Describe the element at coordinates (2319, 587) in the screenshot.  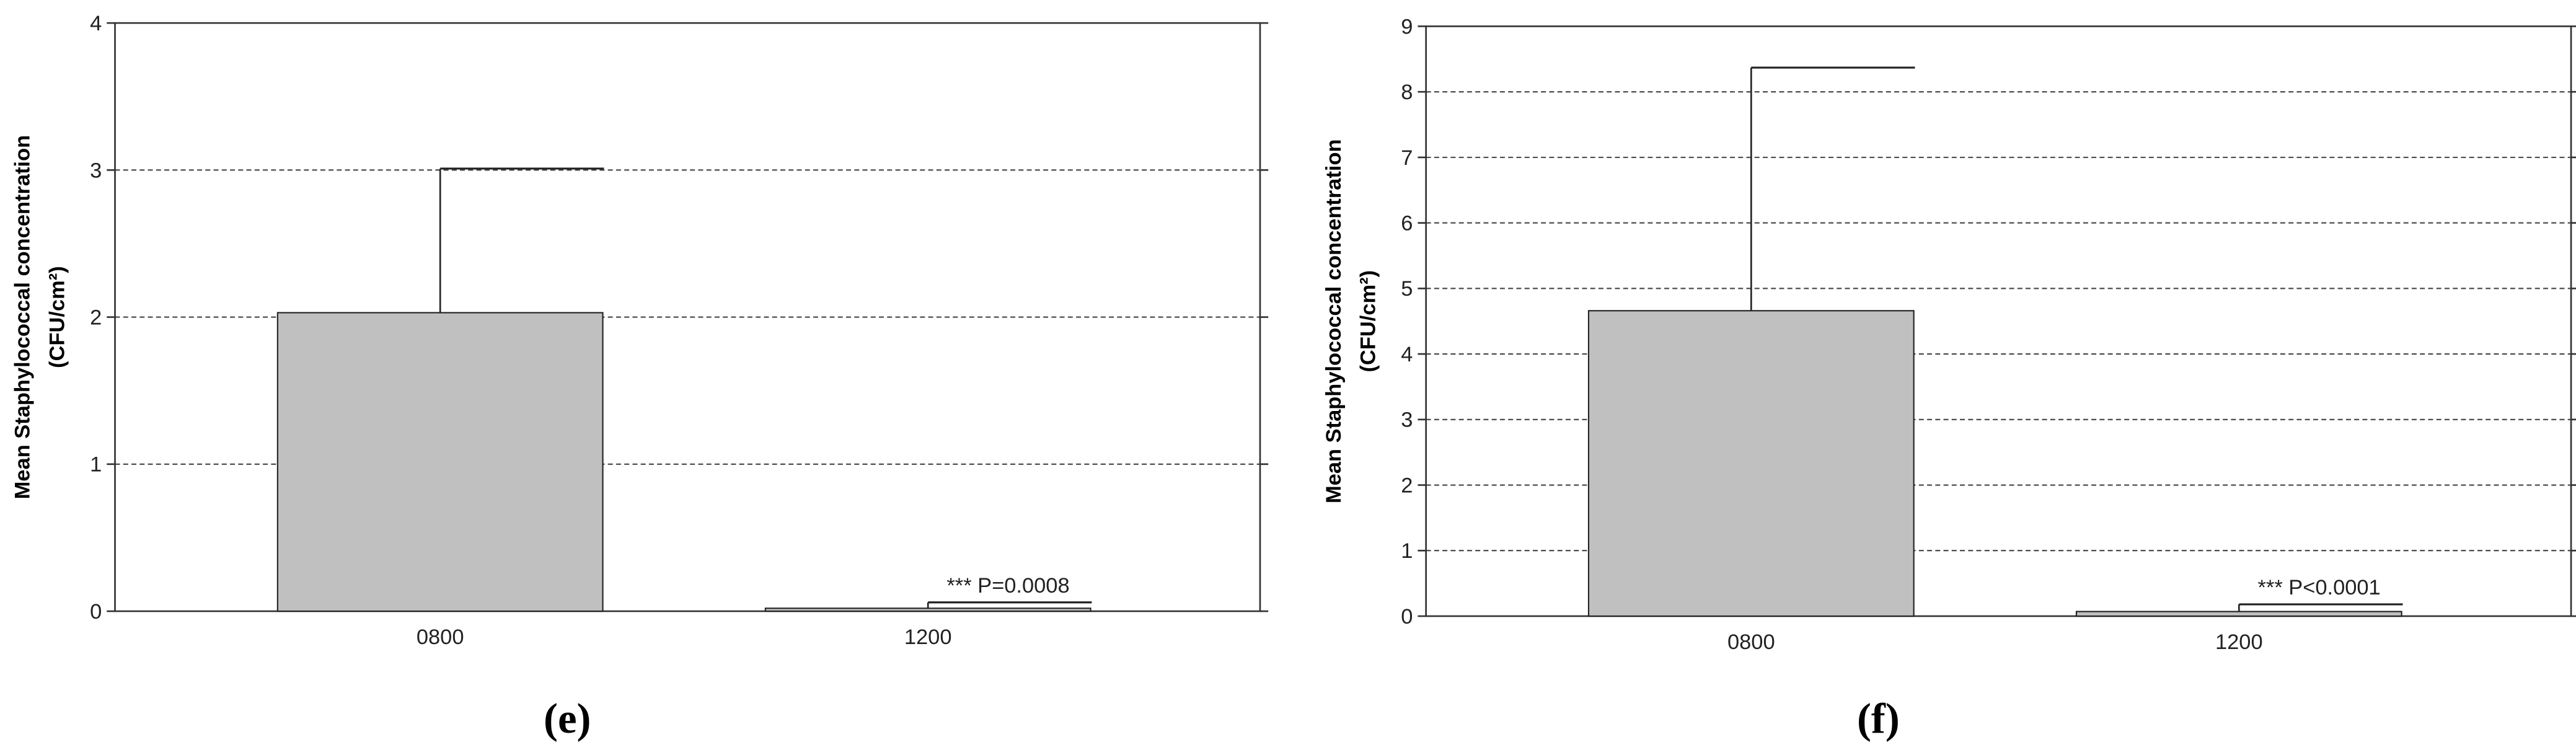
I see `annotation: *** P<0.0001` at that location.